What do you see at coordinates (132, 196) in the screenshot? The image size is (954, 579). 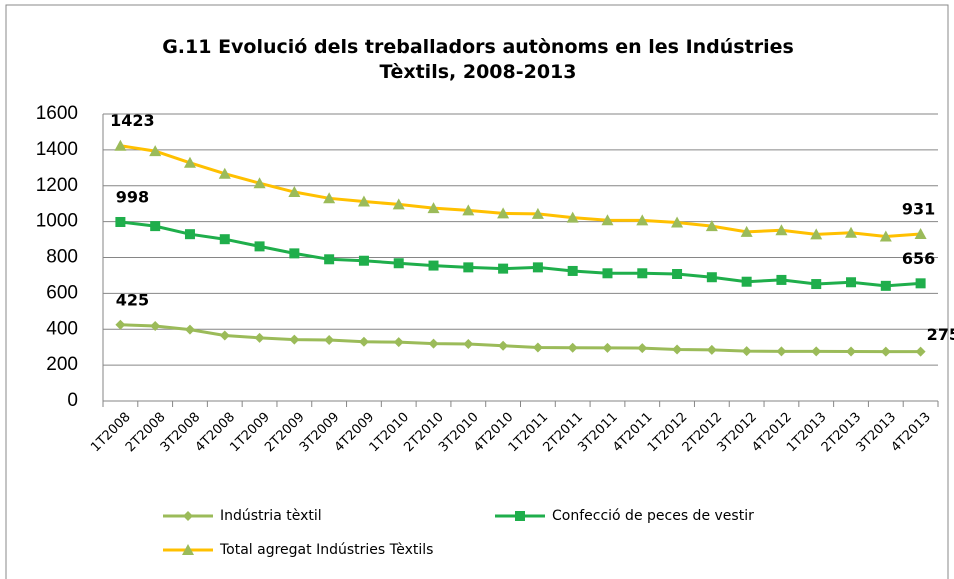 I see `data-label: 998` at bounding box center [132, 196].